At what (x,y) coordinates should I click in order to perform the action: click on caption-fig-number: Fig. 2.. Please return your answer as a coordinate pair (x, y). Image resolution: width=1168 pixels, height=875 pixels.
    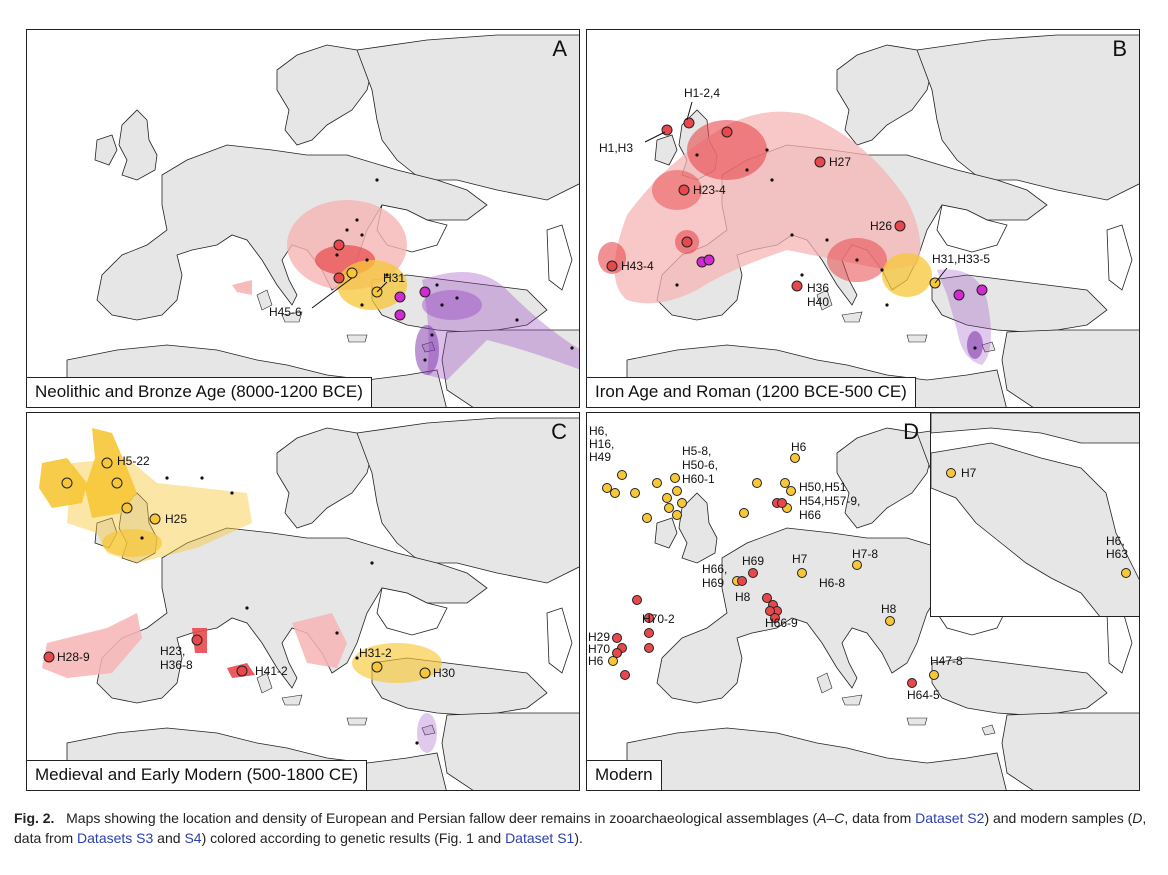
    Looking at the image, I should click on (34, 818).